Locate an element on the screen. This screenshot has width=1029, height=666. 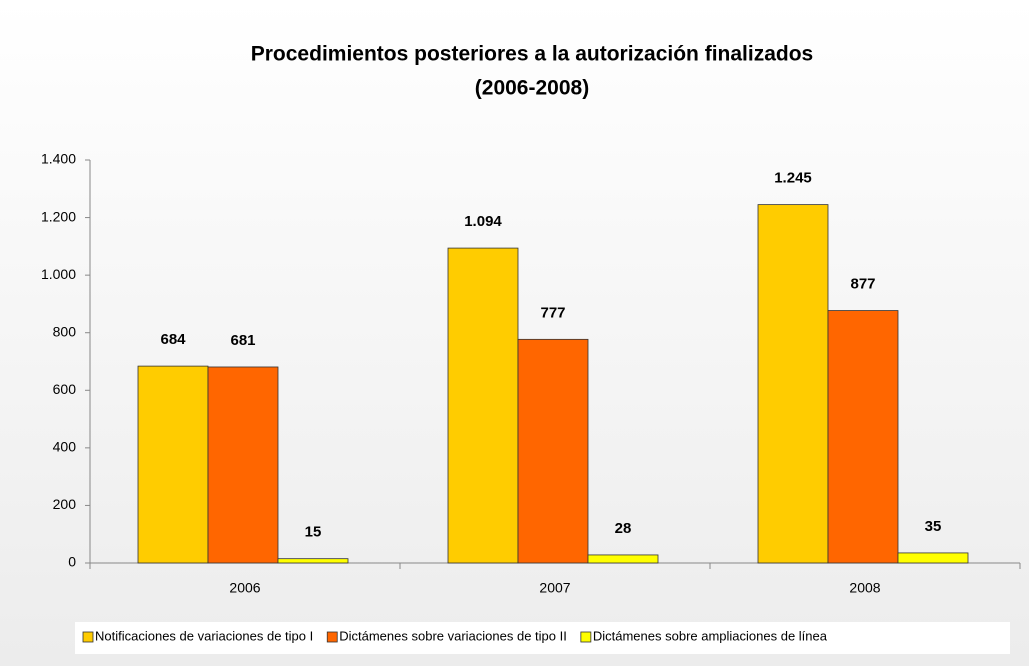
y-tick-label: 1.000 is located at coordinates (58, 274).